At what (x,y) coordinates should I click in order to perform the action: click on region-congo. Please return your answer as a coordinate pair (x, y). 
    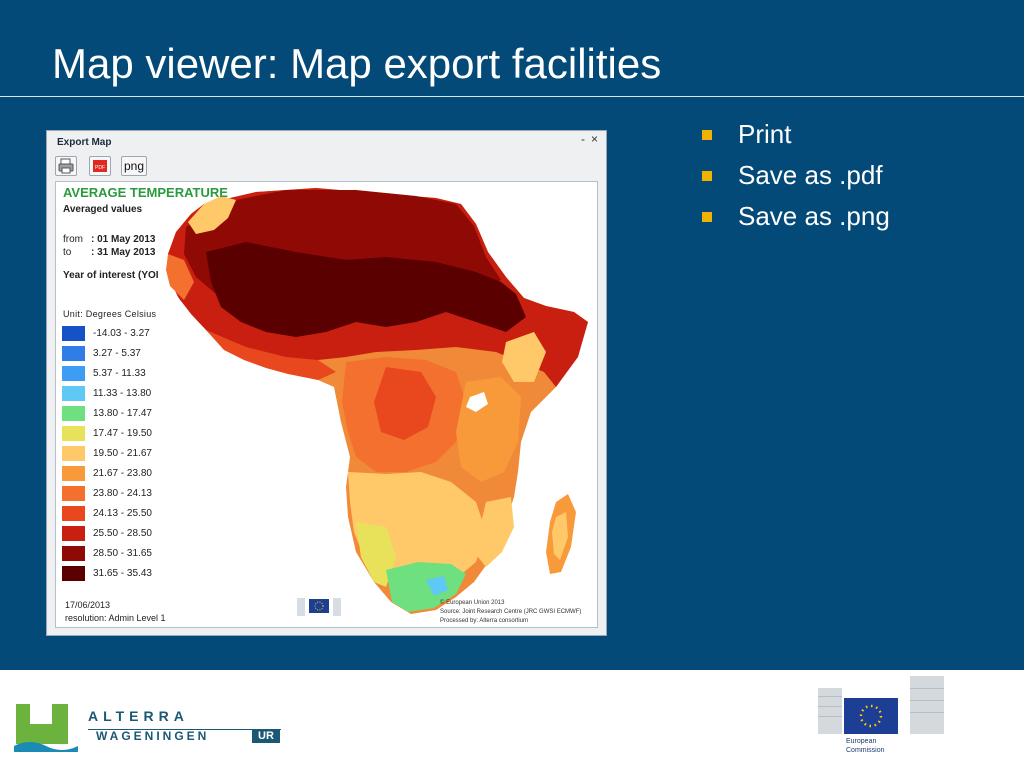
    Looking at the image, I should click on (405, 403).